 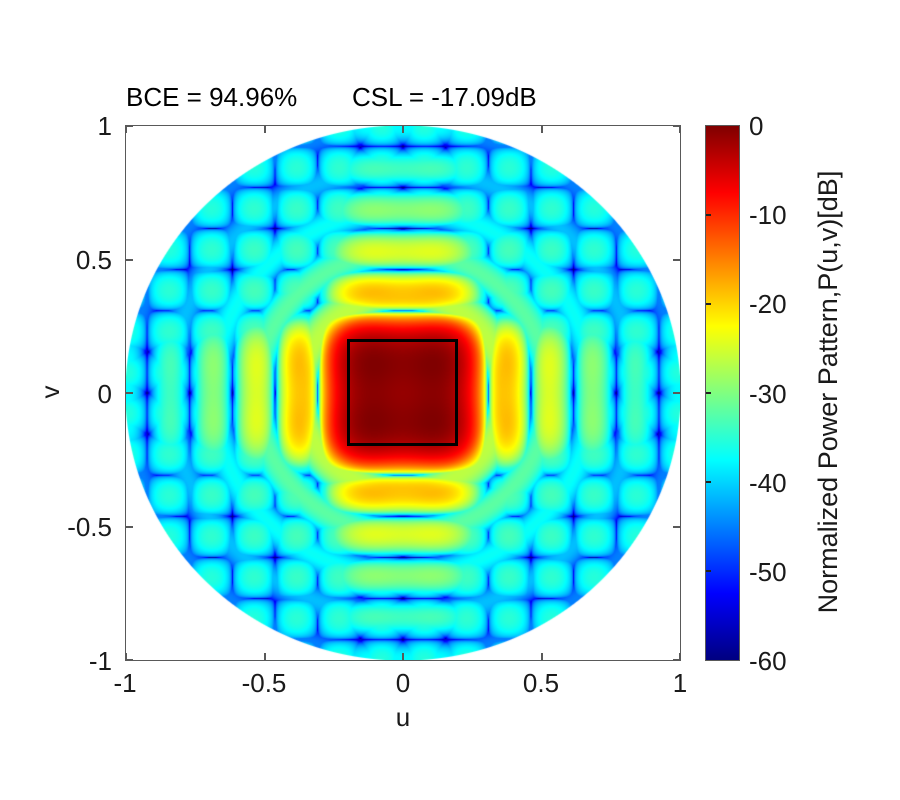 What do you see at coordinates (768, 661) in the screenshot?
I see `colorbar-tick-label: -60` at bounding box center [768, 661].